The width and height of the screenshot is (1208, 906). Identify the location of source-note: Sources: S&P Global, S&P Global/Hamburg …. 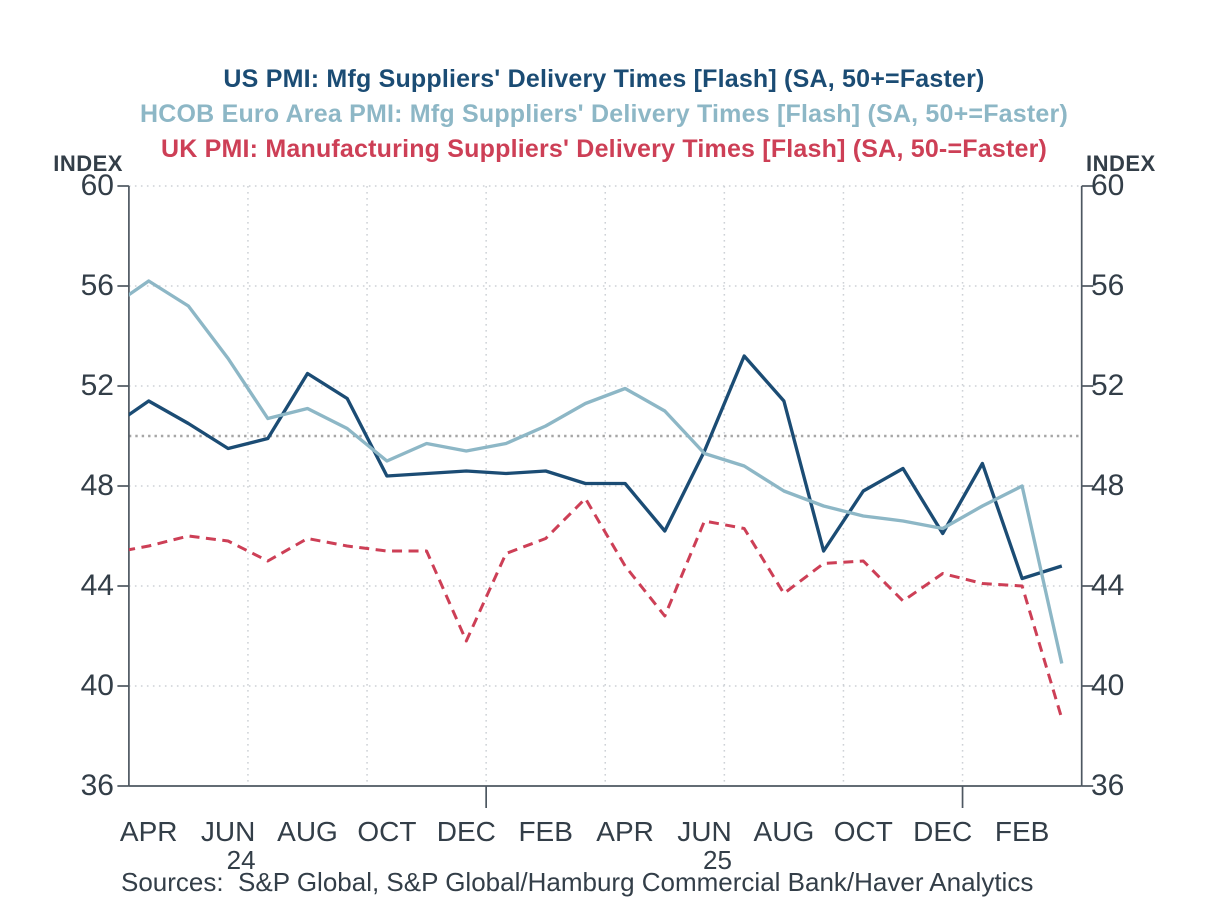
(577, 882).